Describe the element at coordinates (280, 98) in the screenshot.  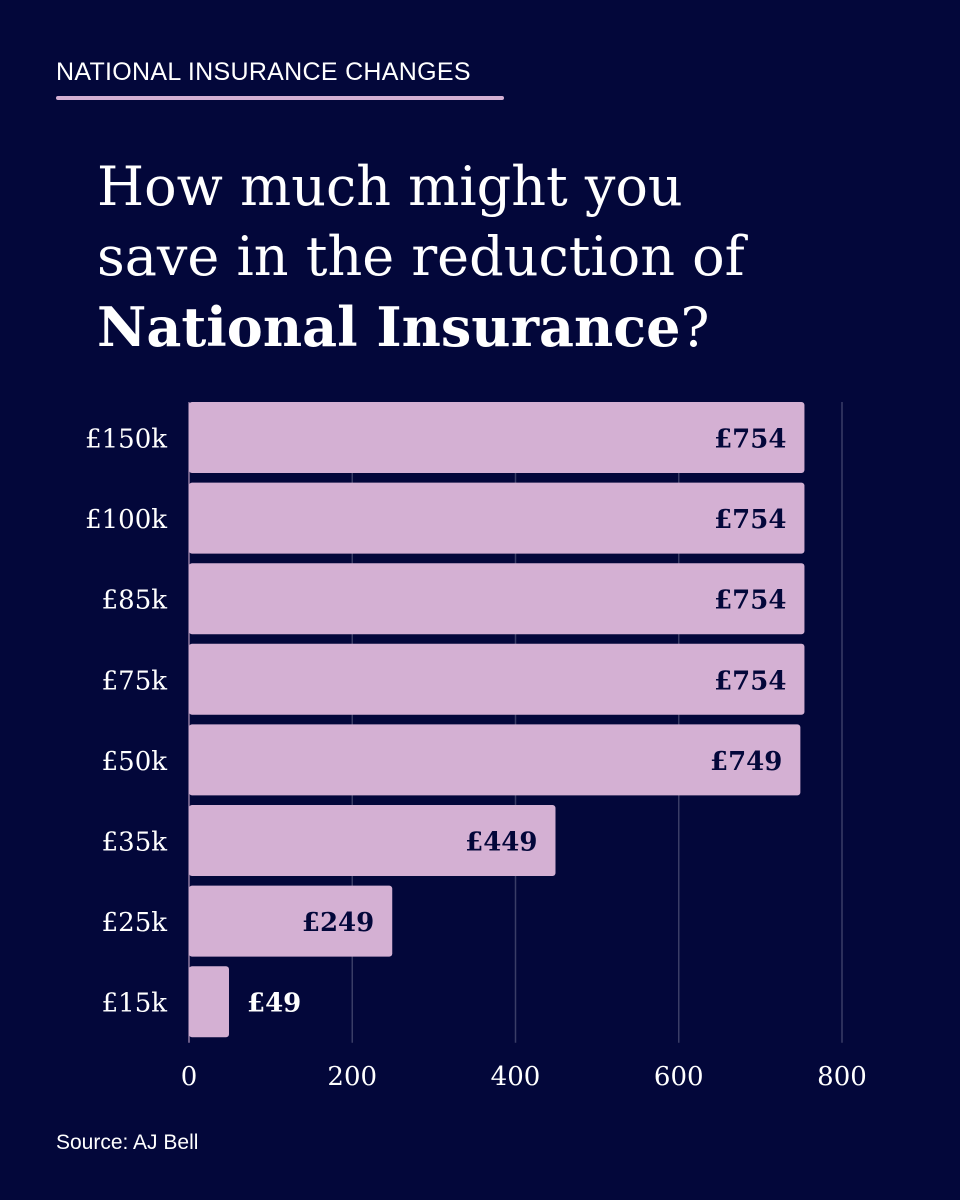
I see `kicker-underline` at that location.